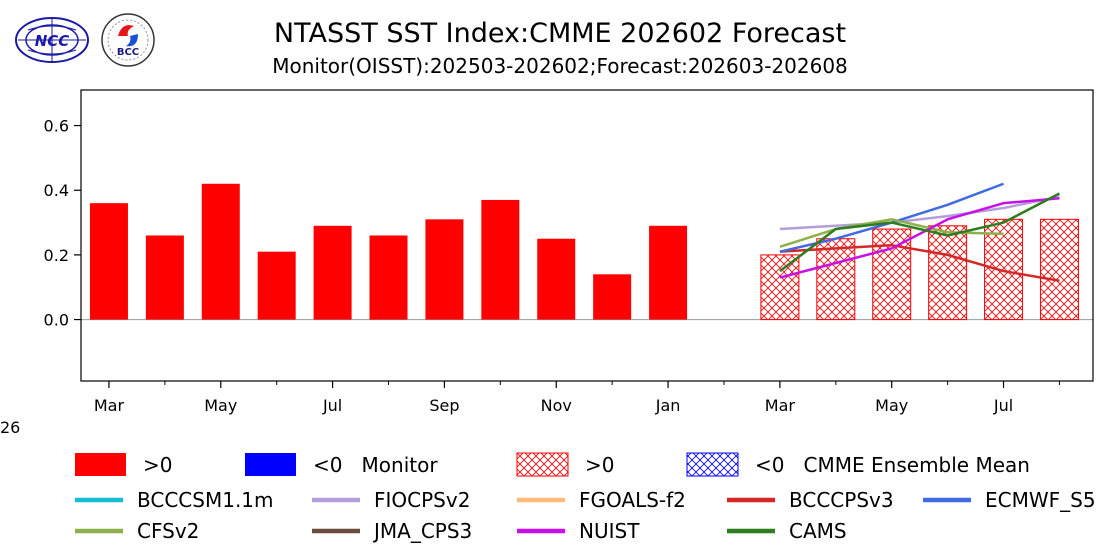 This screenshot has width=1120, height=560. I want to click on x-tick-label: Nov, so click(556, 405).